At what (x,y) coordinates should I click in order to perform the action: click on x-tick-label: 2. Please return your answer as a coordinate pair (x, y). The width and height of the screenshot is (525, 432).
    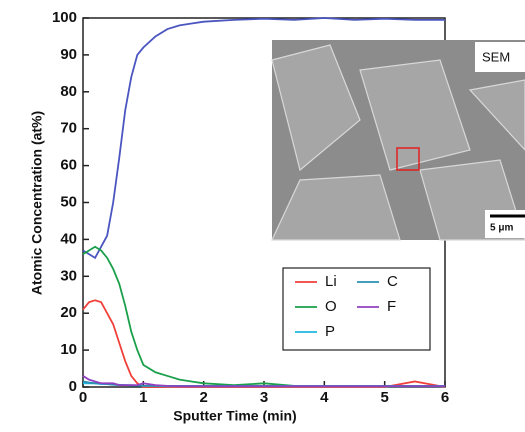
    Looking at the image, I should click on (203, 397).